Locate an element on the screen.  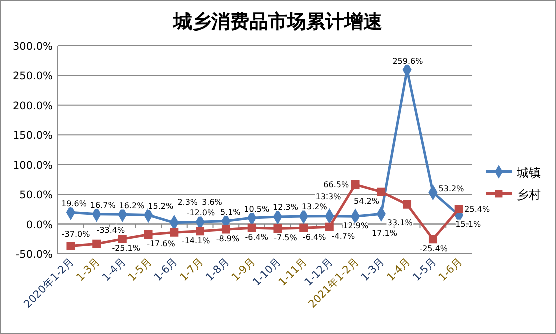
data-label: -8.9% is located at coordinates (228, 239).